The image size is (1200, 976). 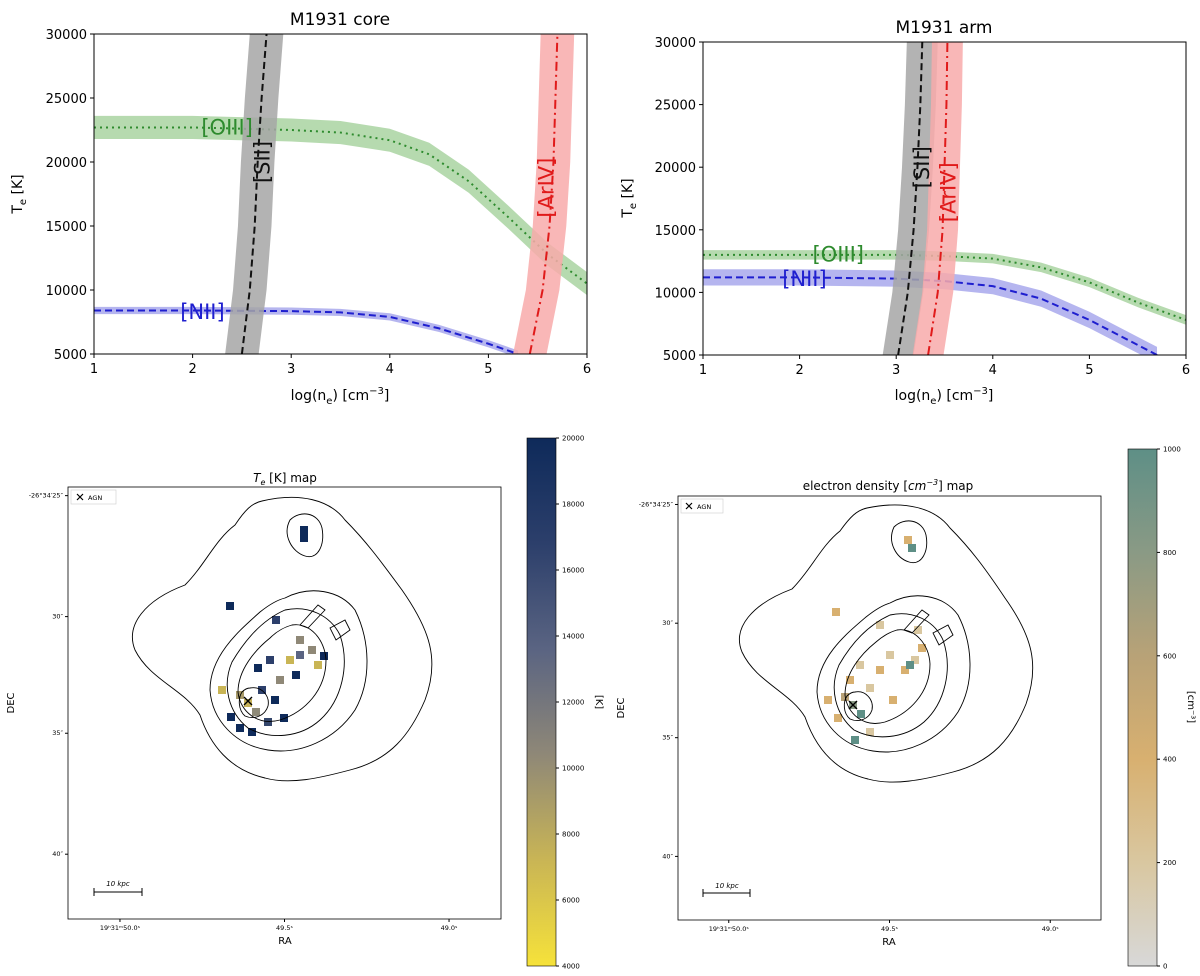 What do you see at coordinates (838, 254) in the screenshot?
I see `arm-label-oiii: [OIII]` at bounding box center [838, 254].